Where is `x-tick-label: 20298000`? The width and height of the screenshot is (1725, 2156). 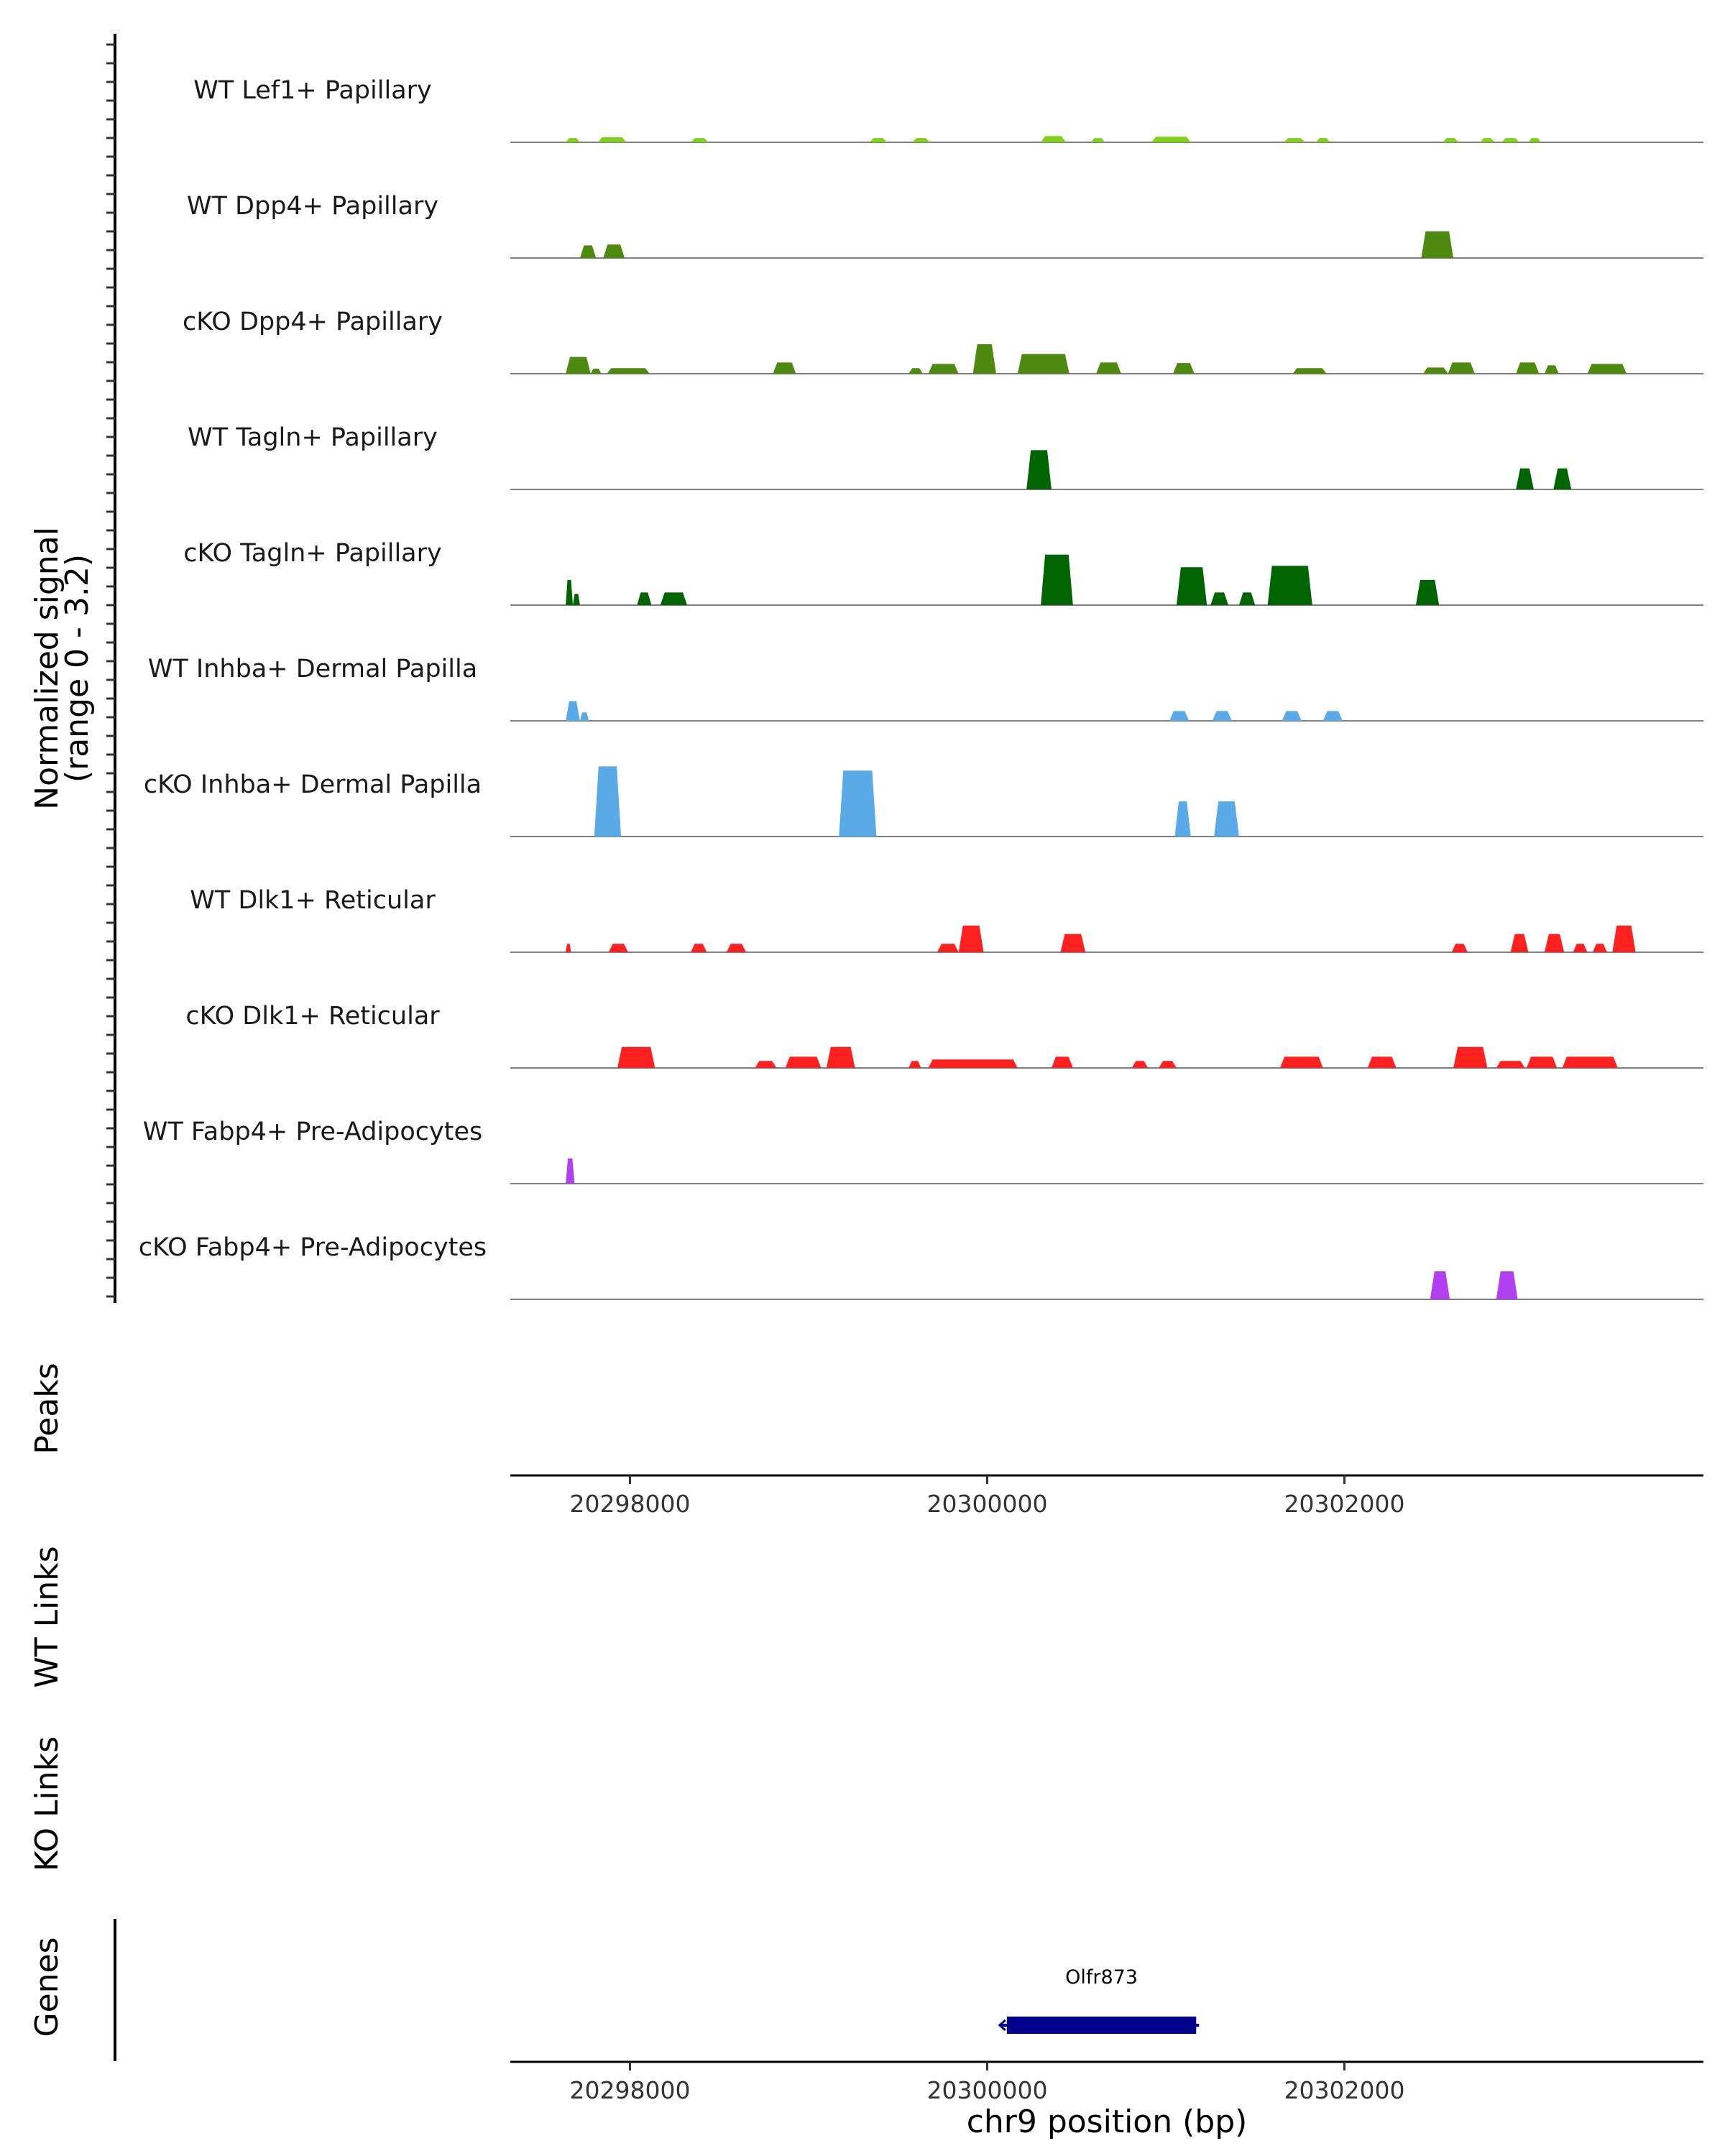
x-tick-label: 20298000 is located at coordinates (630, 2090).